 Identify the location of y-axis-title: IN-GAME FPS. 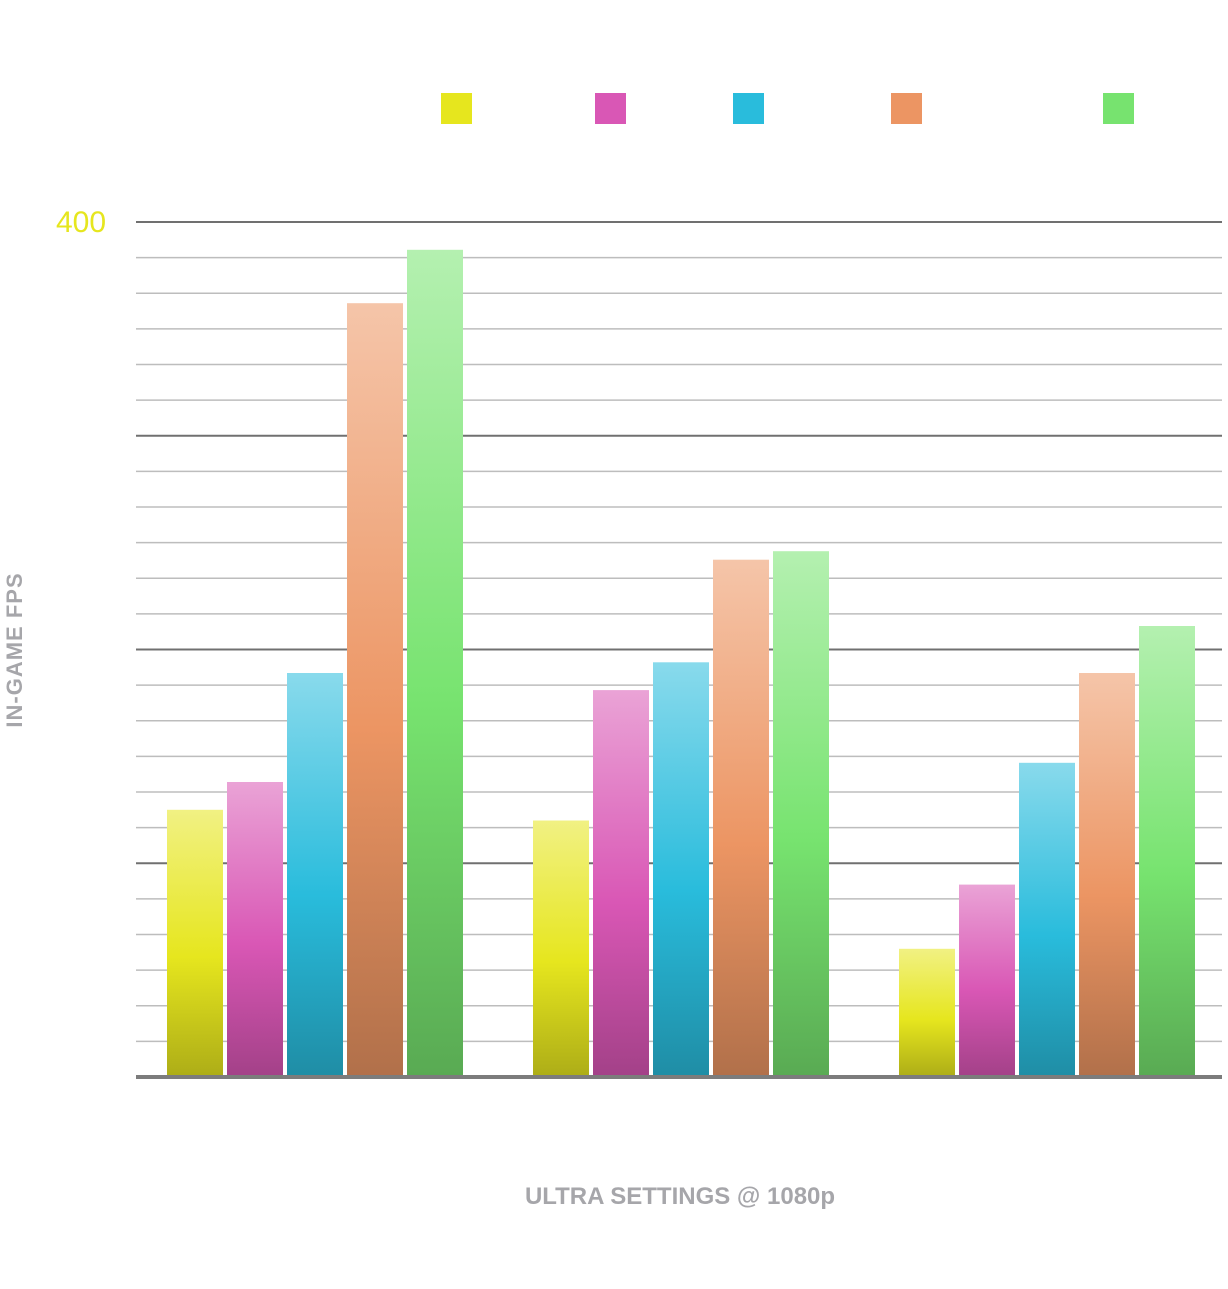
(14, 649).